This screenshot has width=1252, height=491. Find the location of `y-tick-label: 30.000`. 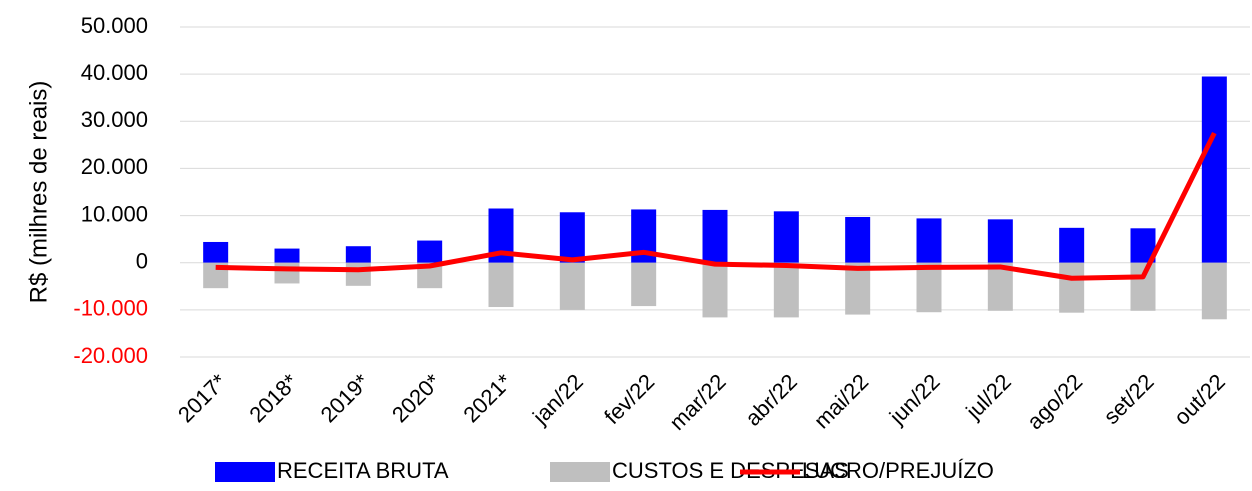

y-tick-label: 30.000 is located at coordinates (114, 119).